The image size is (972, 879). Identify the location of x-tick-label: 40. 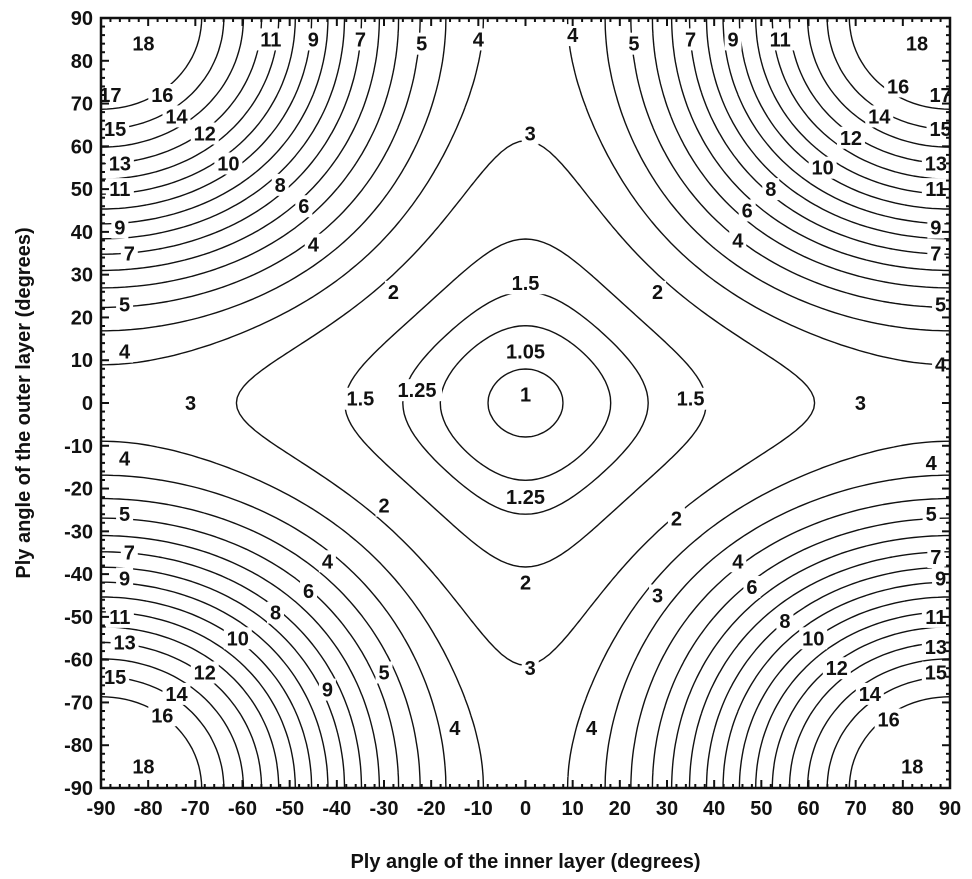
(714, 809).